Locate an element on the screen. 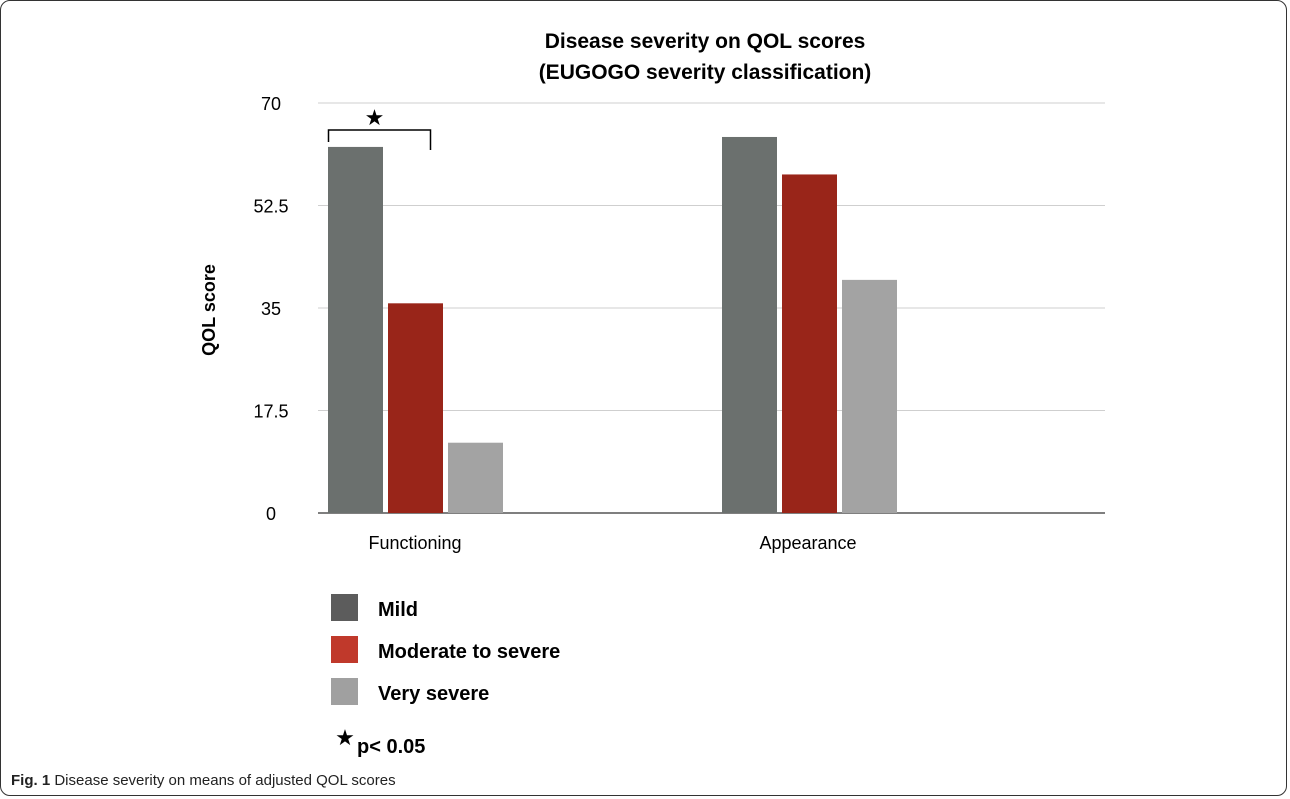 This screenshot has height=799, width=1290. legend-label: Moderate to severe is located at coordinates (469, 652).